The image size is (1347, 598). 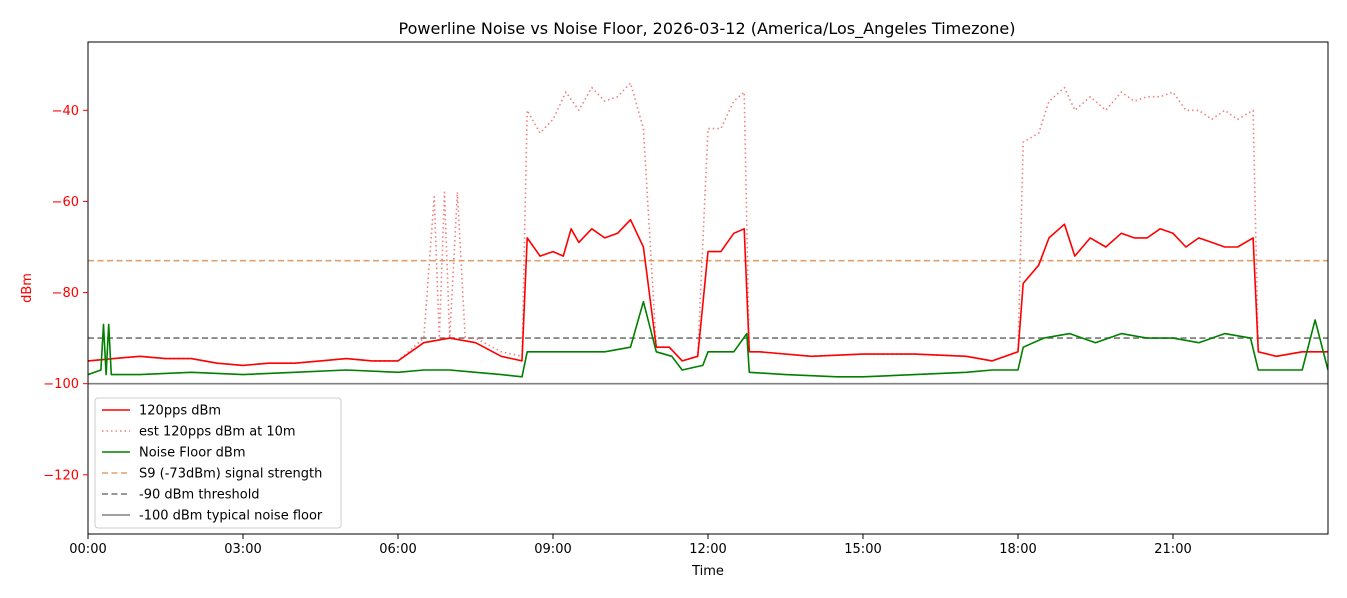 I want to click on y-tick-label-4: −120, so click(x=61, y=475).